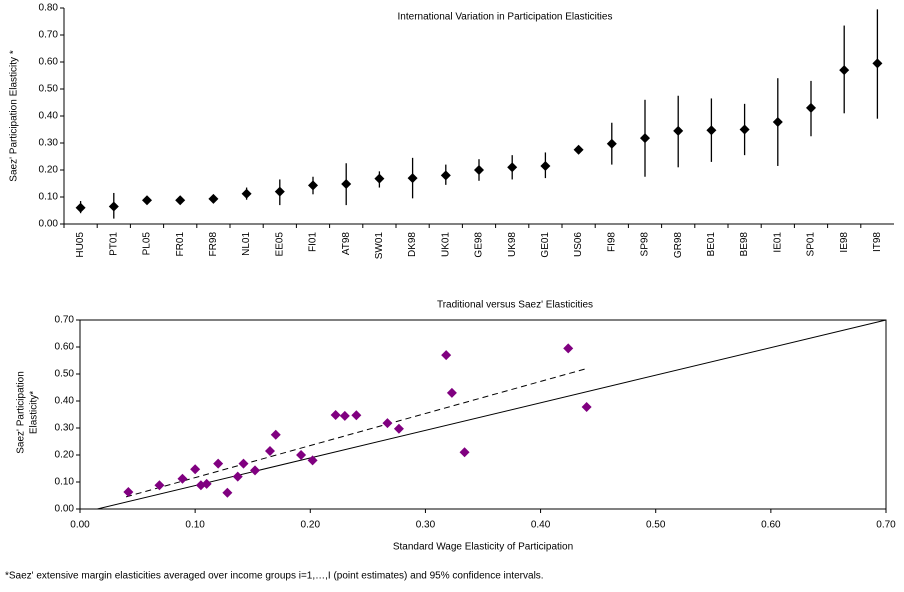 This screenshot has height=592, width=904. Describe the element at coordinates (147, 244) in the screenshot. I see `x-tick-label: PL05` at that location.